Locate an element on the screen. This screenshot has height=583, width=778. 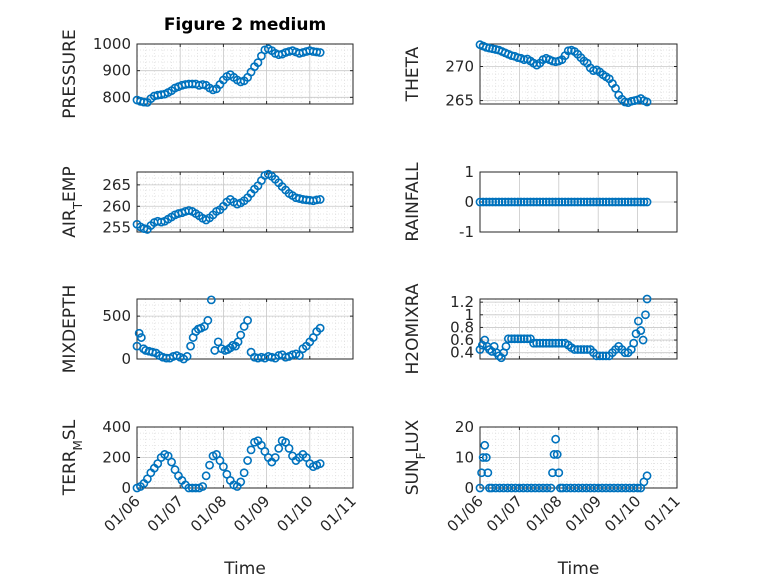
y-tick-label: 400 is located at coordinates (116, 427).